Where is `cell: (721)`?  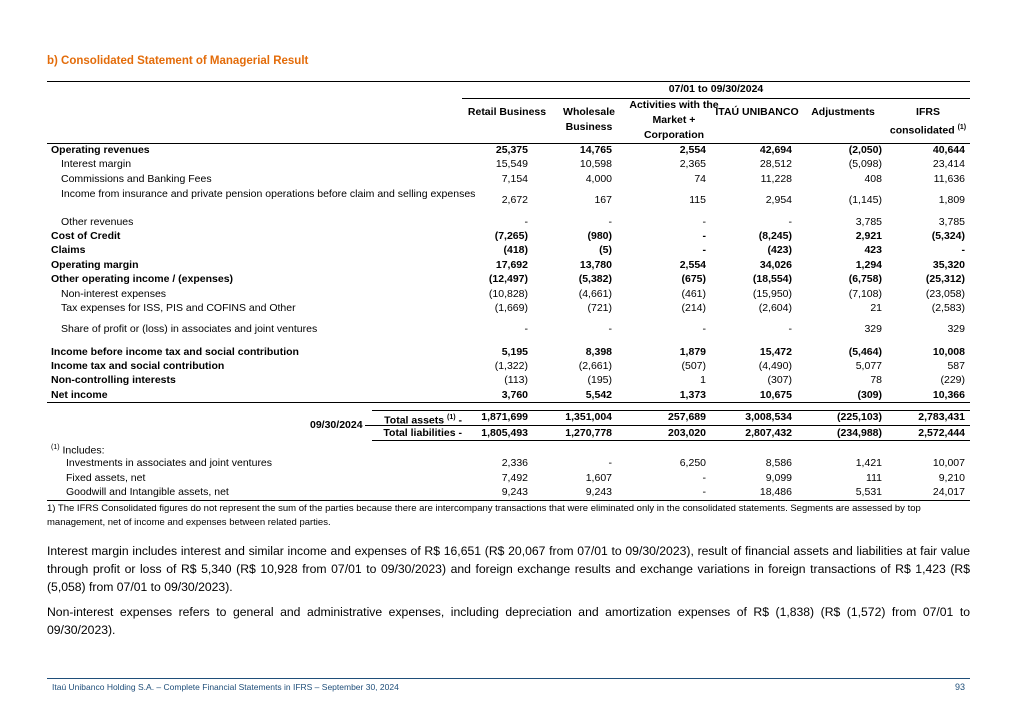 cell: (721) is located at coordinates (599, 308).